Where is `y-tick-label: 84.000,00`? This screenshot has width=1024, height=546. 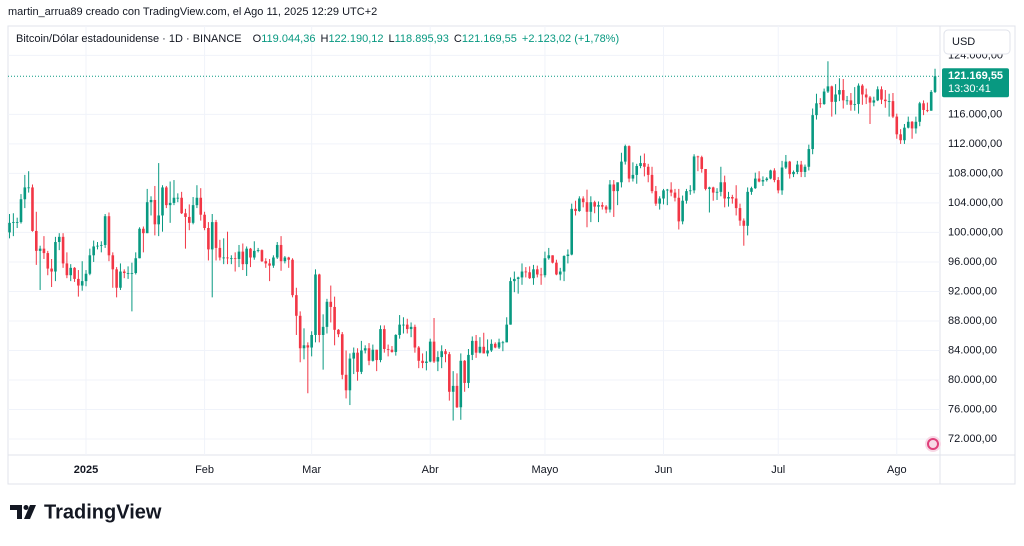 y-tick-label: 84.000,00 is located at coordinates (972, 350).